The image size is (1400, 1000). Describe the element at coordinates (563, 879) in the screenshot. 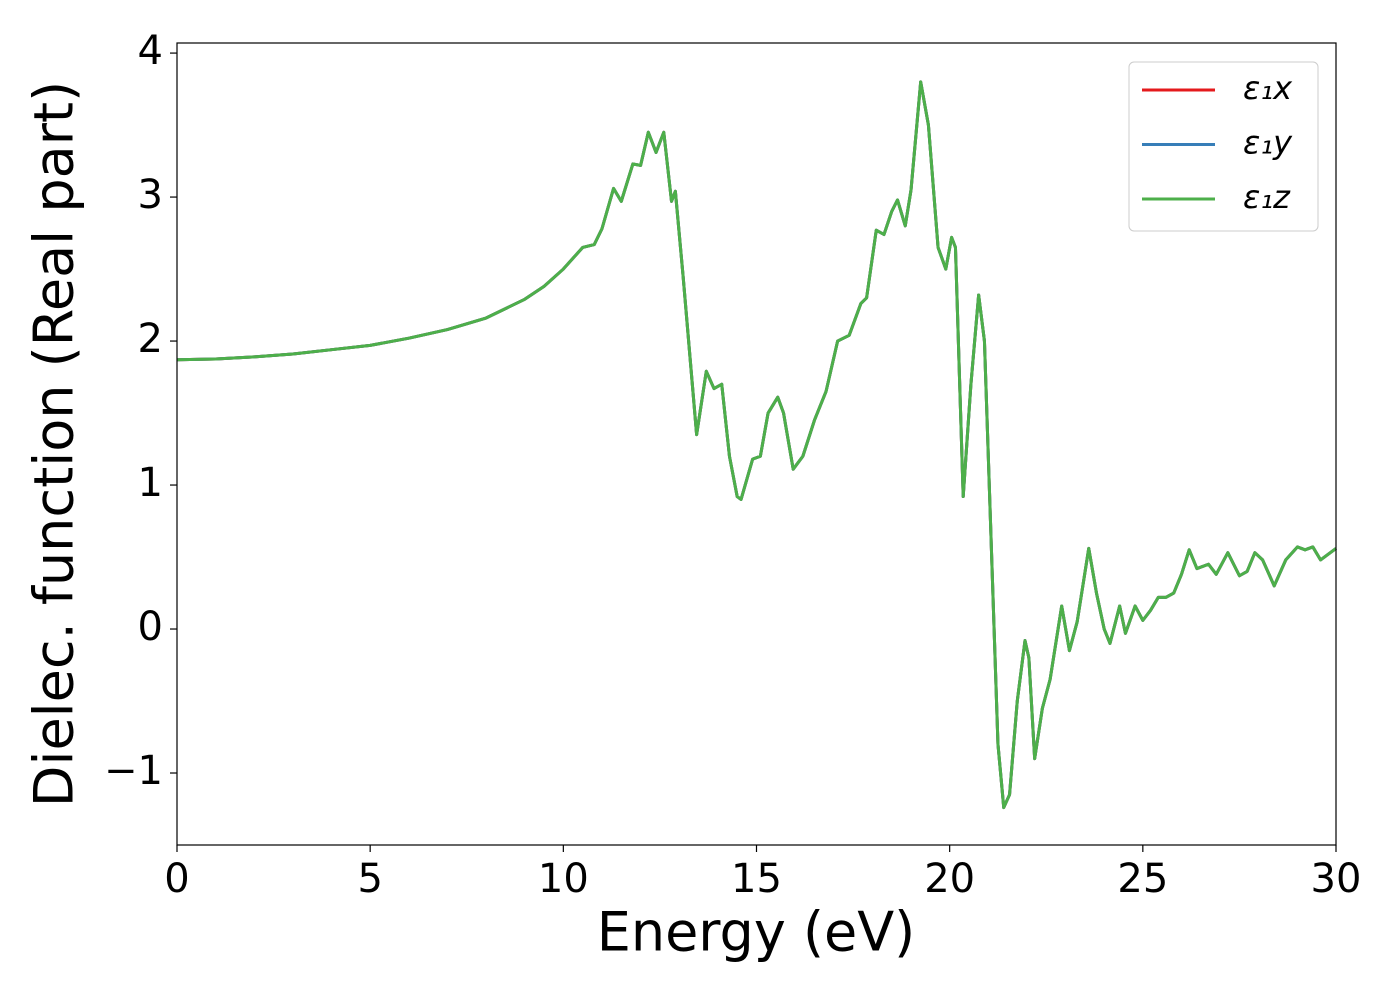

I see `x-tick-label: 10` at that location.